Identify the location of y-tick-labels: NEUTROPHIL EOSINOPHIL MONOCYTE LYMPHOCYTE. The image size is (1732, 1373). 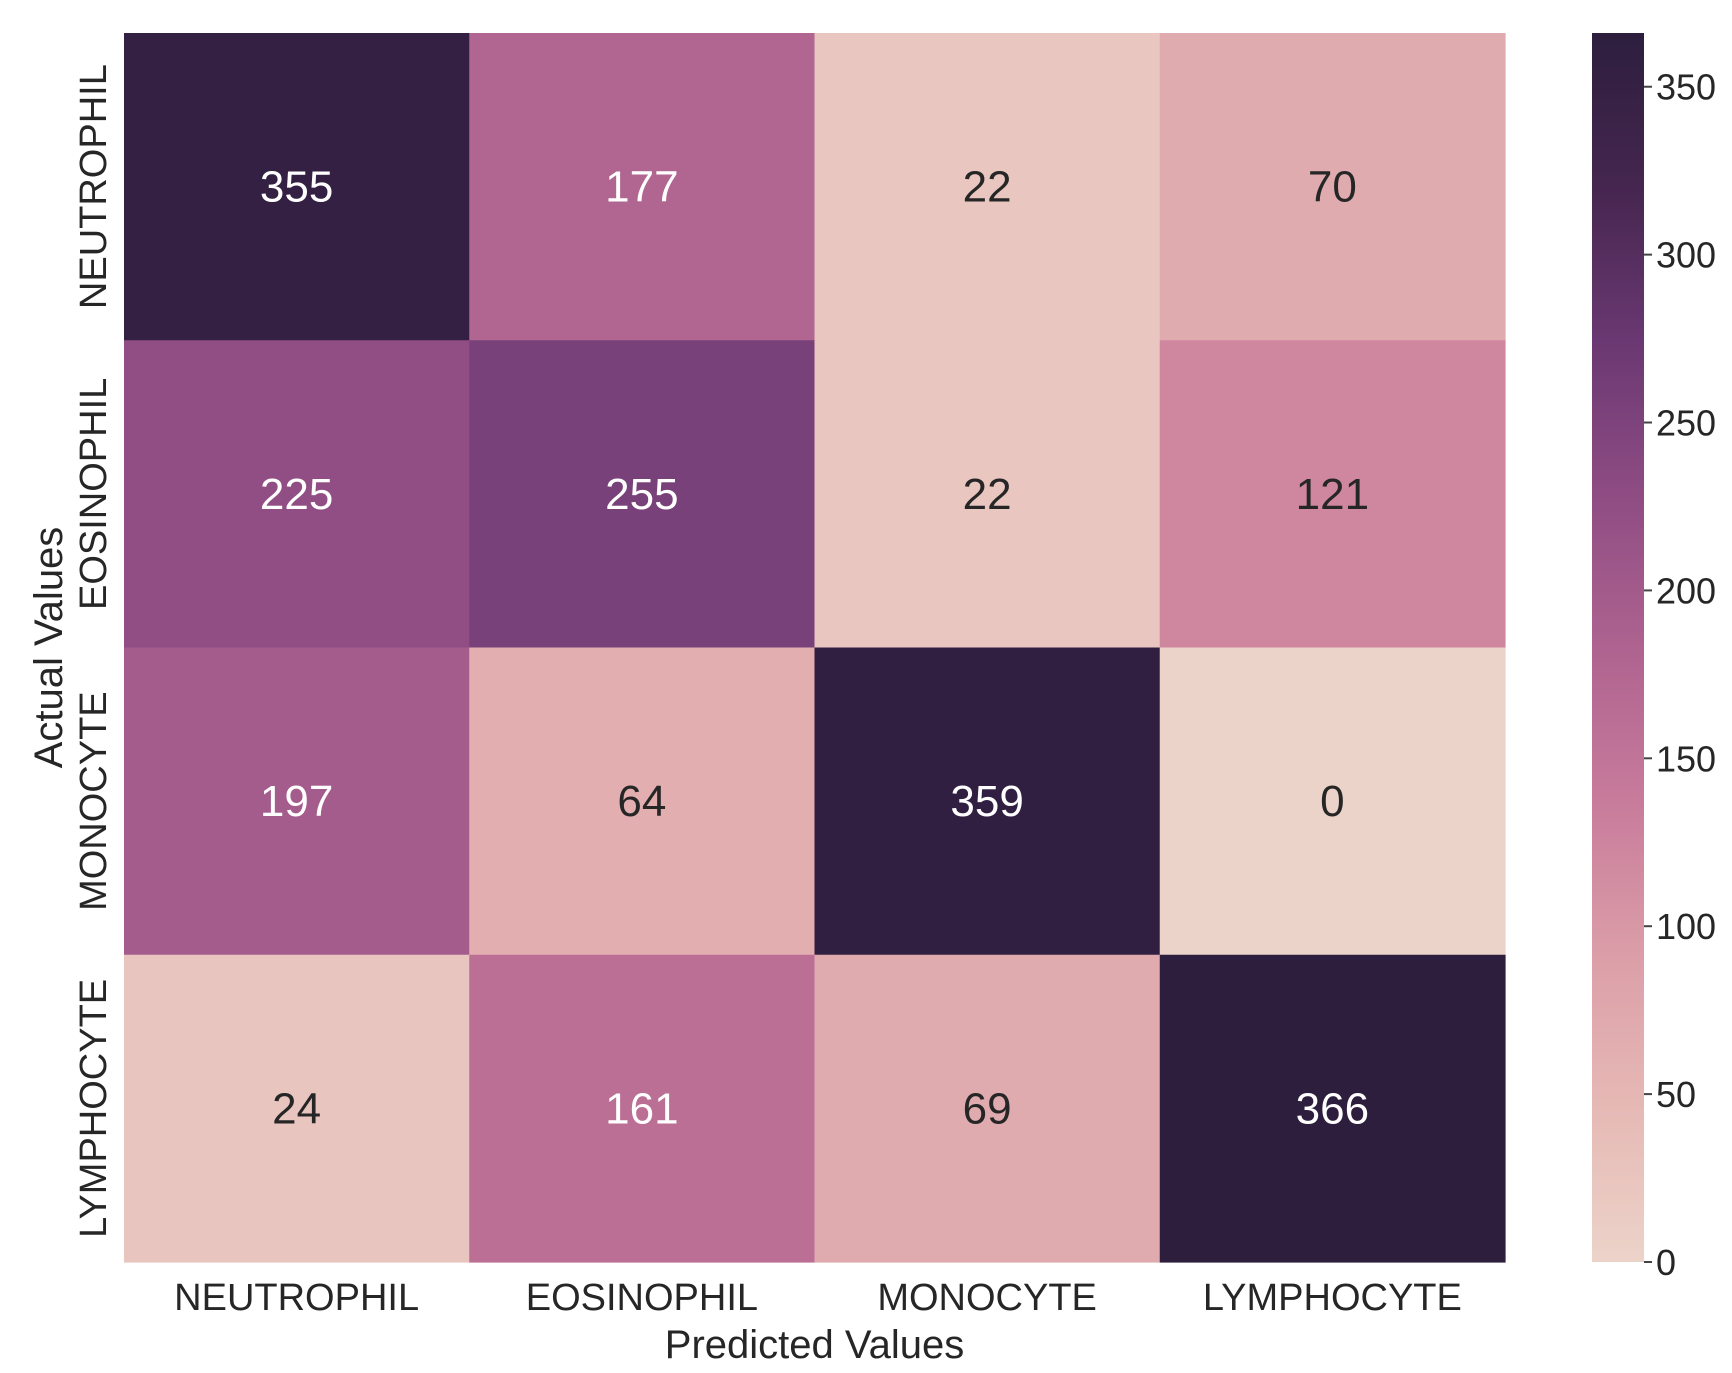
(94, 651).